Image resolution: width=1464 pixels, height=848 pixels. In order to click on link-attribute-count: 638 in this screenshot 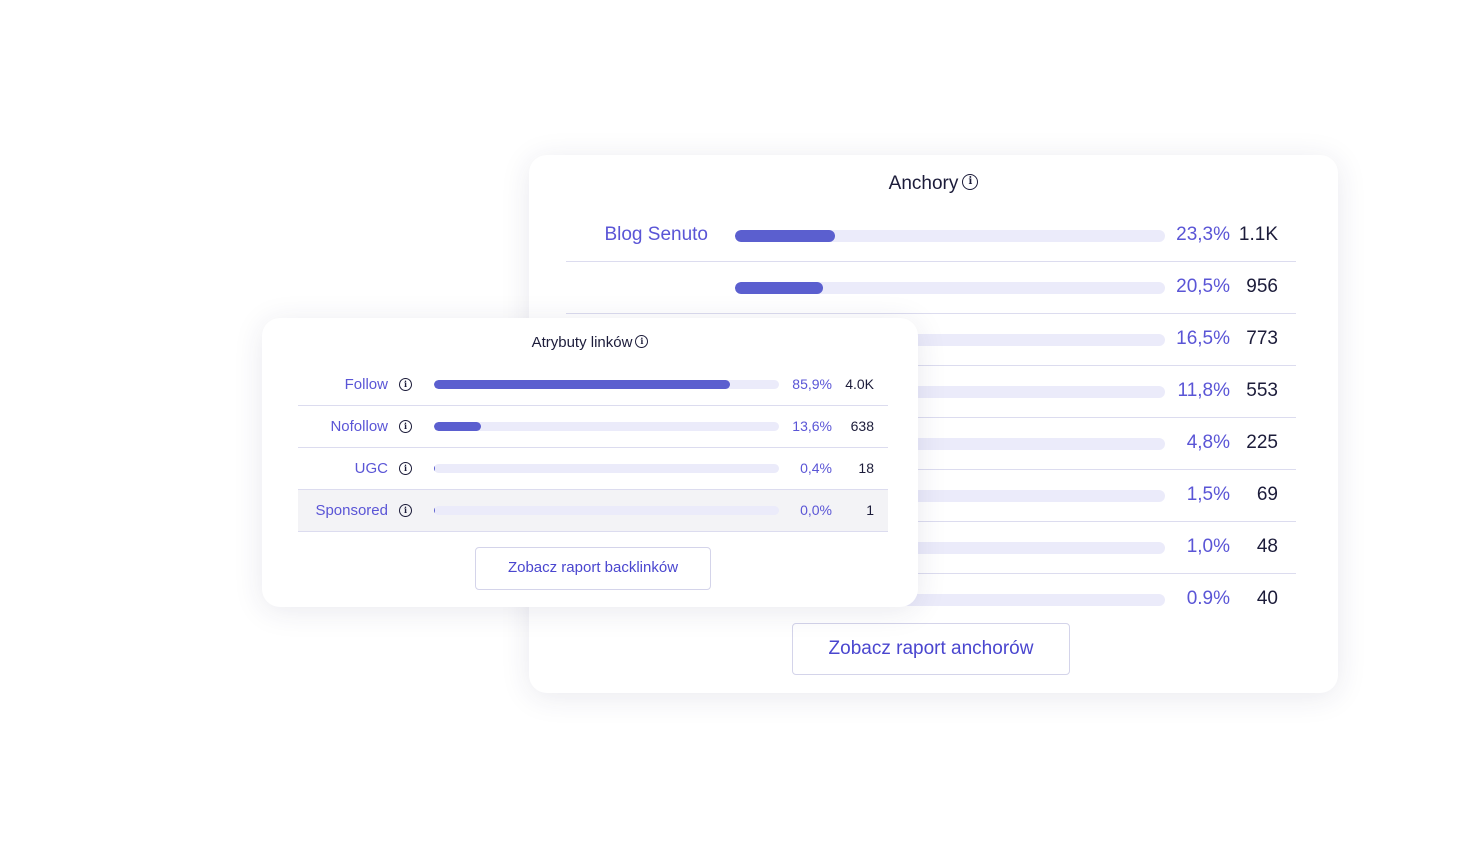, I will do `click(862, 426)`.